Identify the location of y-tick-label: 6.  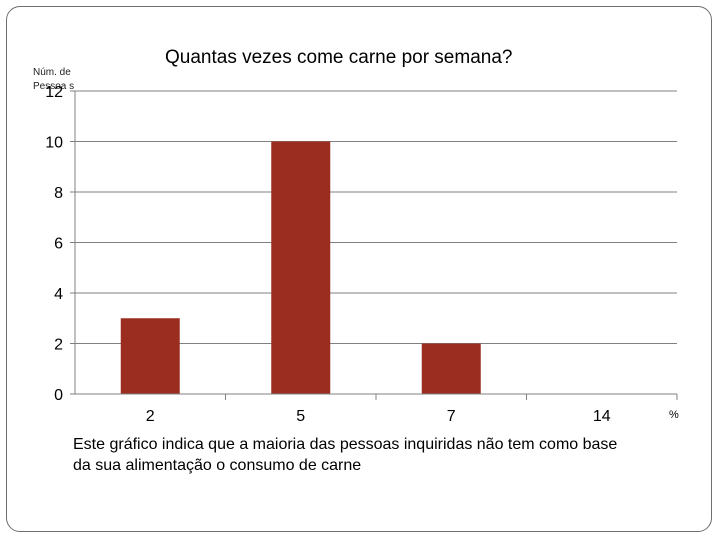
(58, 244).